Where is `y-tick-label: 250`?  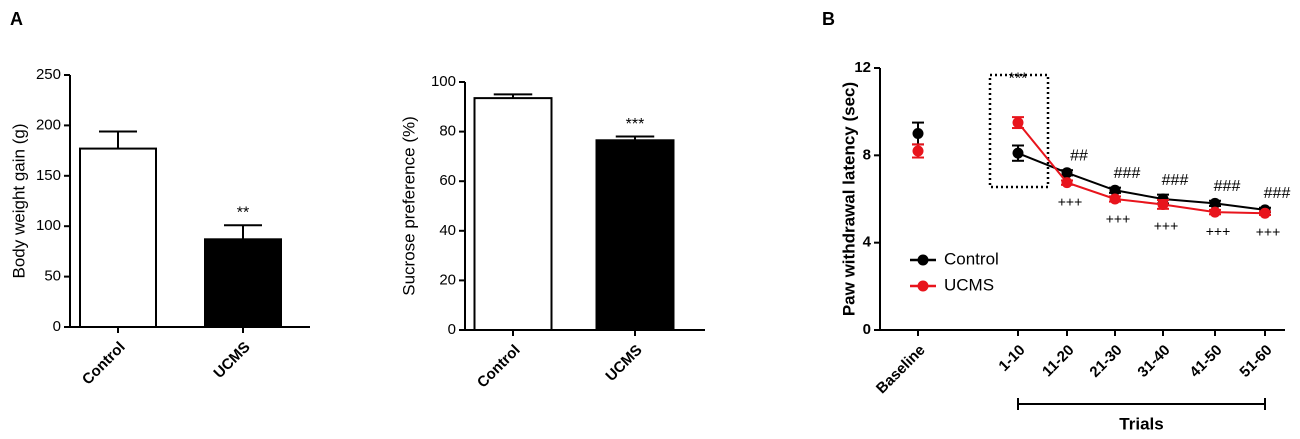 y-tick-label: 250 is located at coordinates (48, 74).